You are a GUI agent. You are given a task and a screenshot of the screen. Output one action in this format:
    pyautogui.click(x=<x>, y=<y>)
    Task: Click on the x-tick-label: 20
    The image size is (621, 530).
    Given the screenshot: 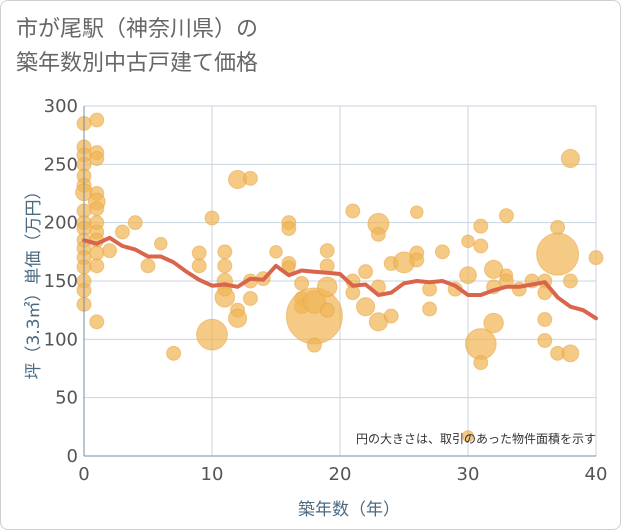 What is the action you would take?
    pyautogui.click(x=340, y=474)
    